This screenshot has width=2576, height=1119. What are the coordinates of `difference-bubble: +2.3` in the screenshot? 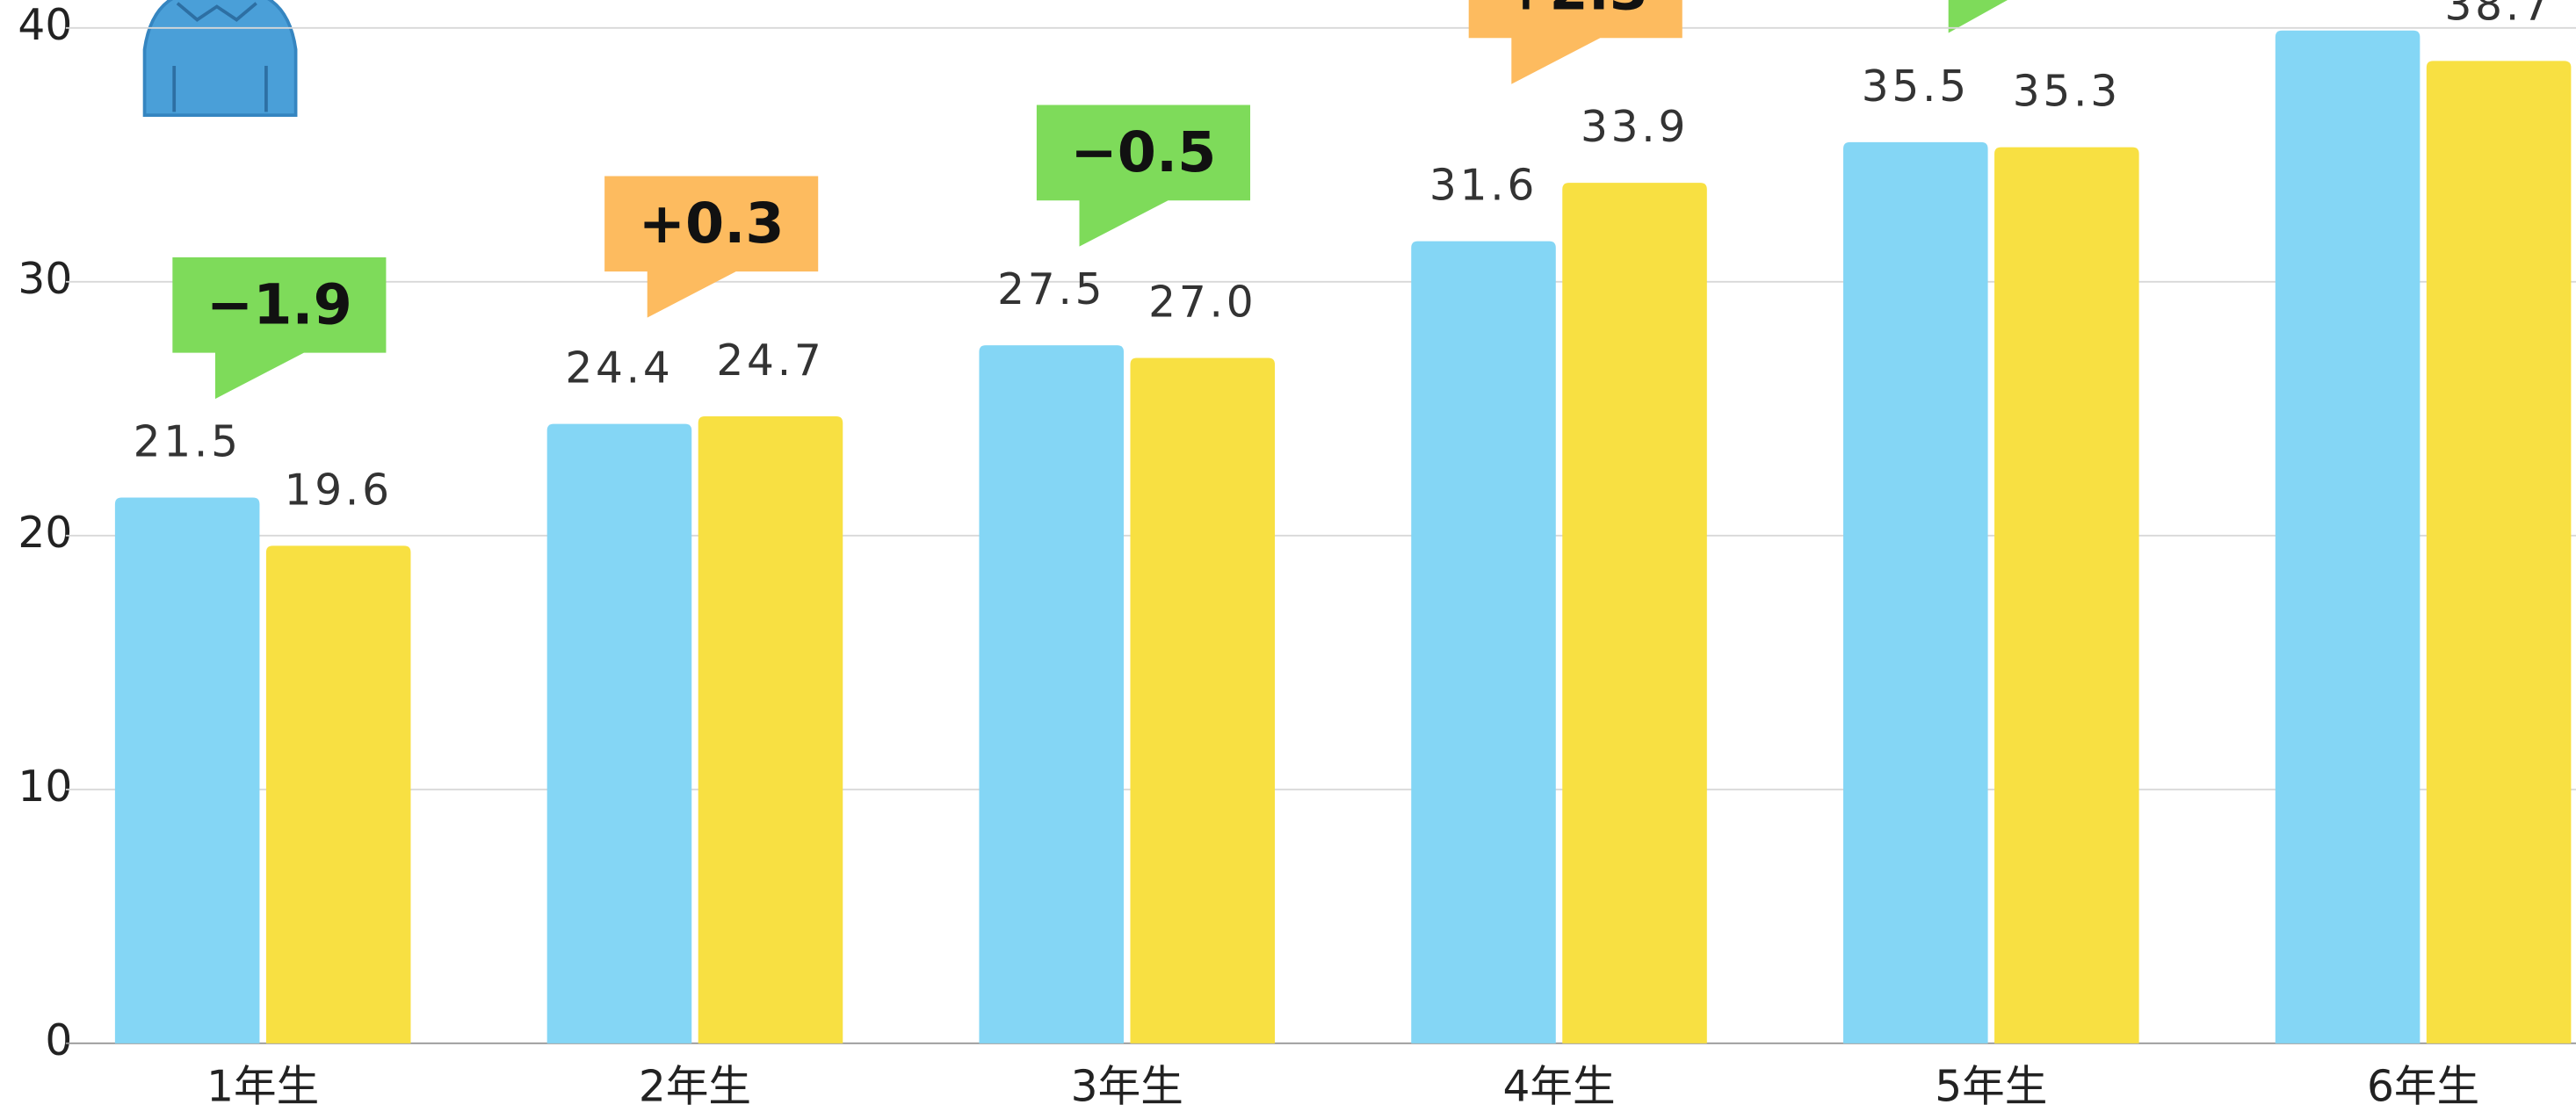 It's located at (1575, 42).